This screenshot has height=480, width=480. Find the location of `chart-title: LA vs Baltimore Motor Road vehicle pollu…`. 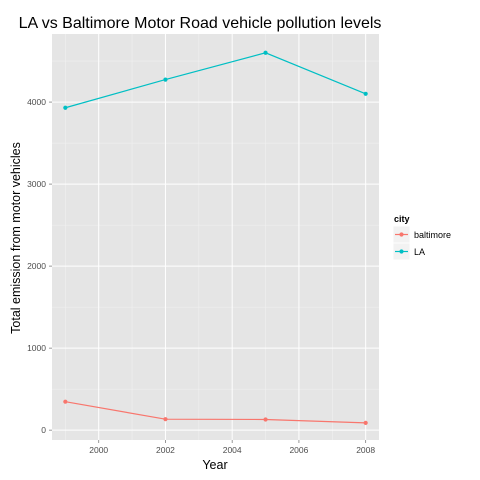

chart-title: LA vs Baltimore Motor Road vehicle pollu… is located at coordinates (200, 23).